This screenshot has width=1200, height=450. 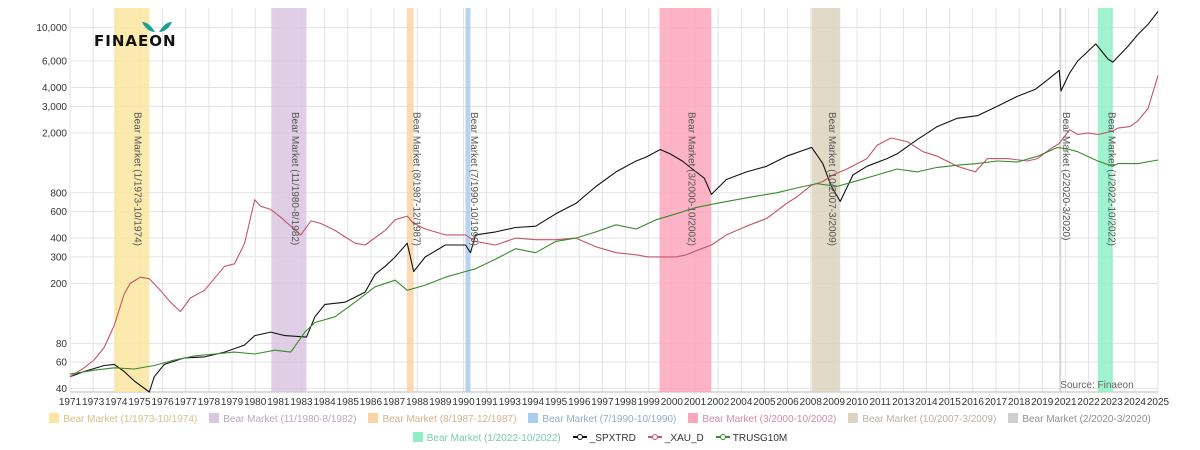 I want to click on x-tick-label: 2002, so click(x=718, y=402).